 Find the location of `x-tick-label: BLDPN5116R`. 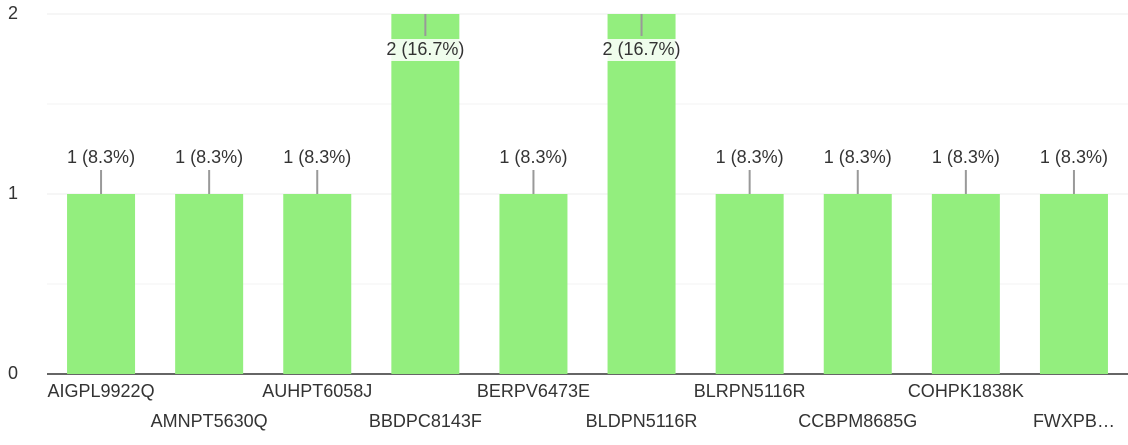

x-tick-label: BLDPN5116R is located at coordinates (642, 421).